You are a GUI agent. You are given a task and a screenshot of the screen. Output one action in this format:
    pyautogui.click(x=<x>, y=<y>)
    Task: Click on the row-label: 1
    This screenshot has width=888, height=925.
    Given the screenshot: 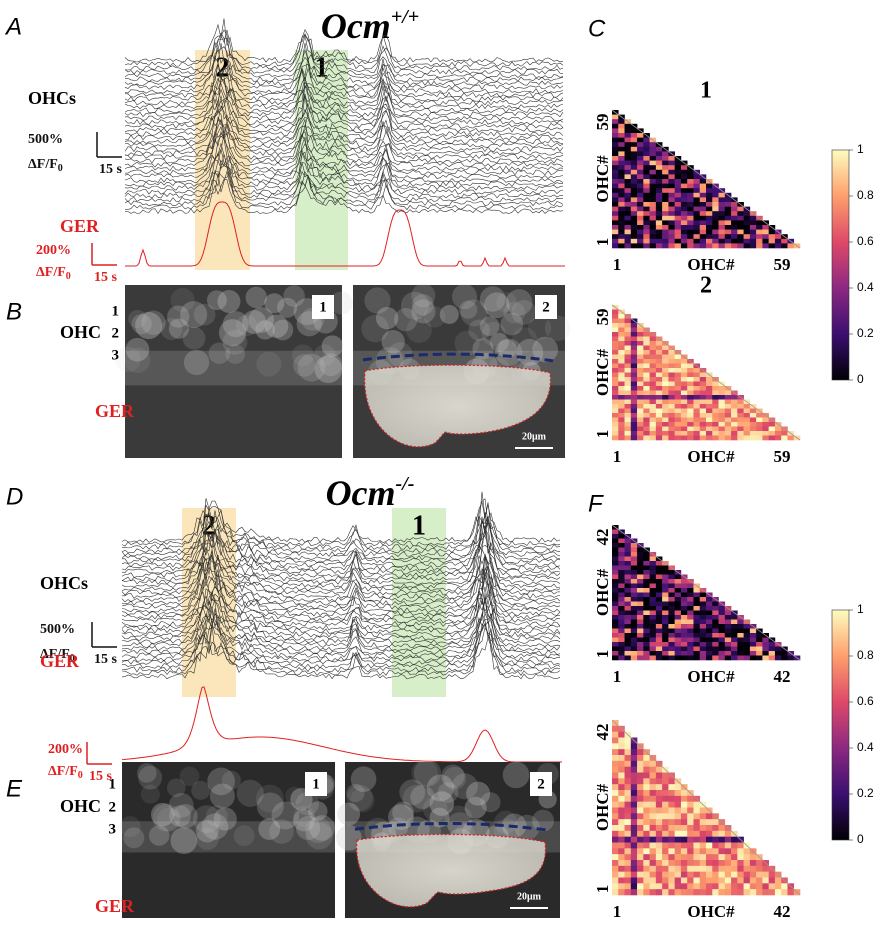 What is the action you would take?
    pyautogui.click(x=116, y=311)
    